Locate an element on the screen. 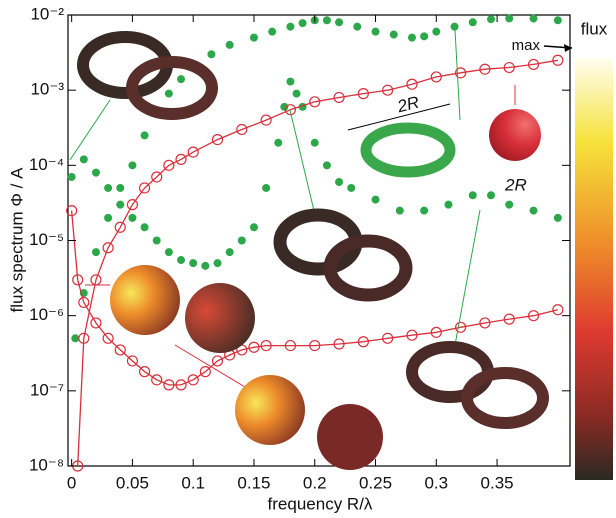  colorbar is located at coordinates (594, 269).